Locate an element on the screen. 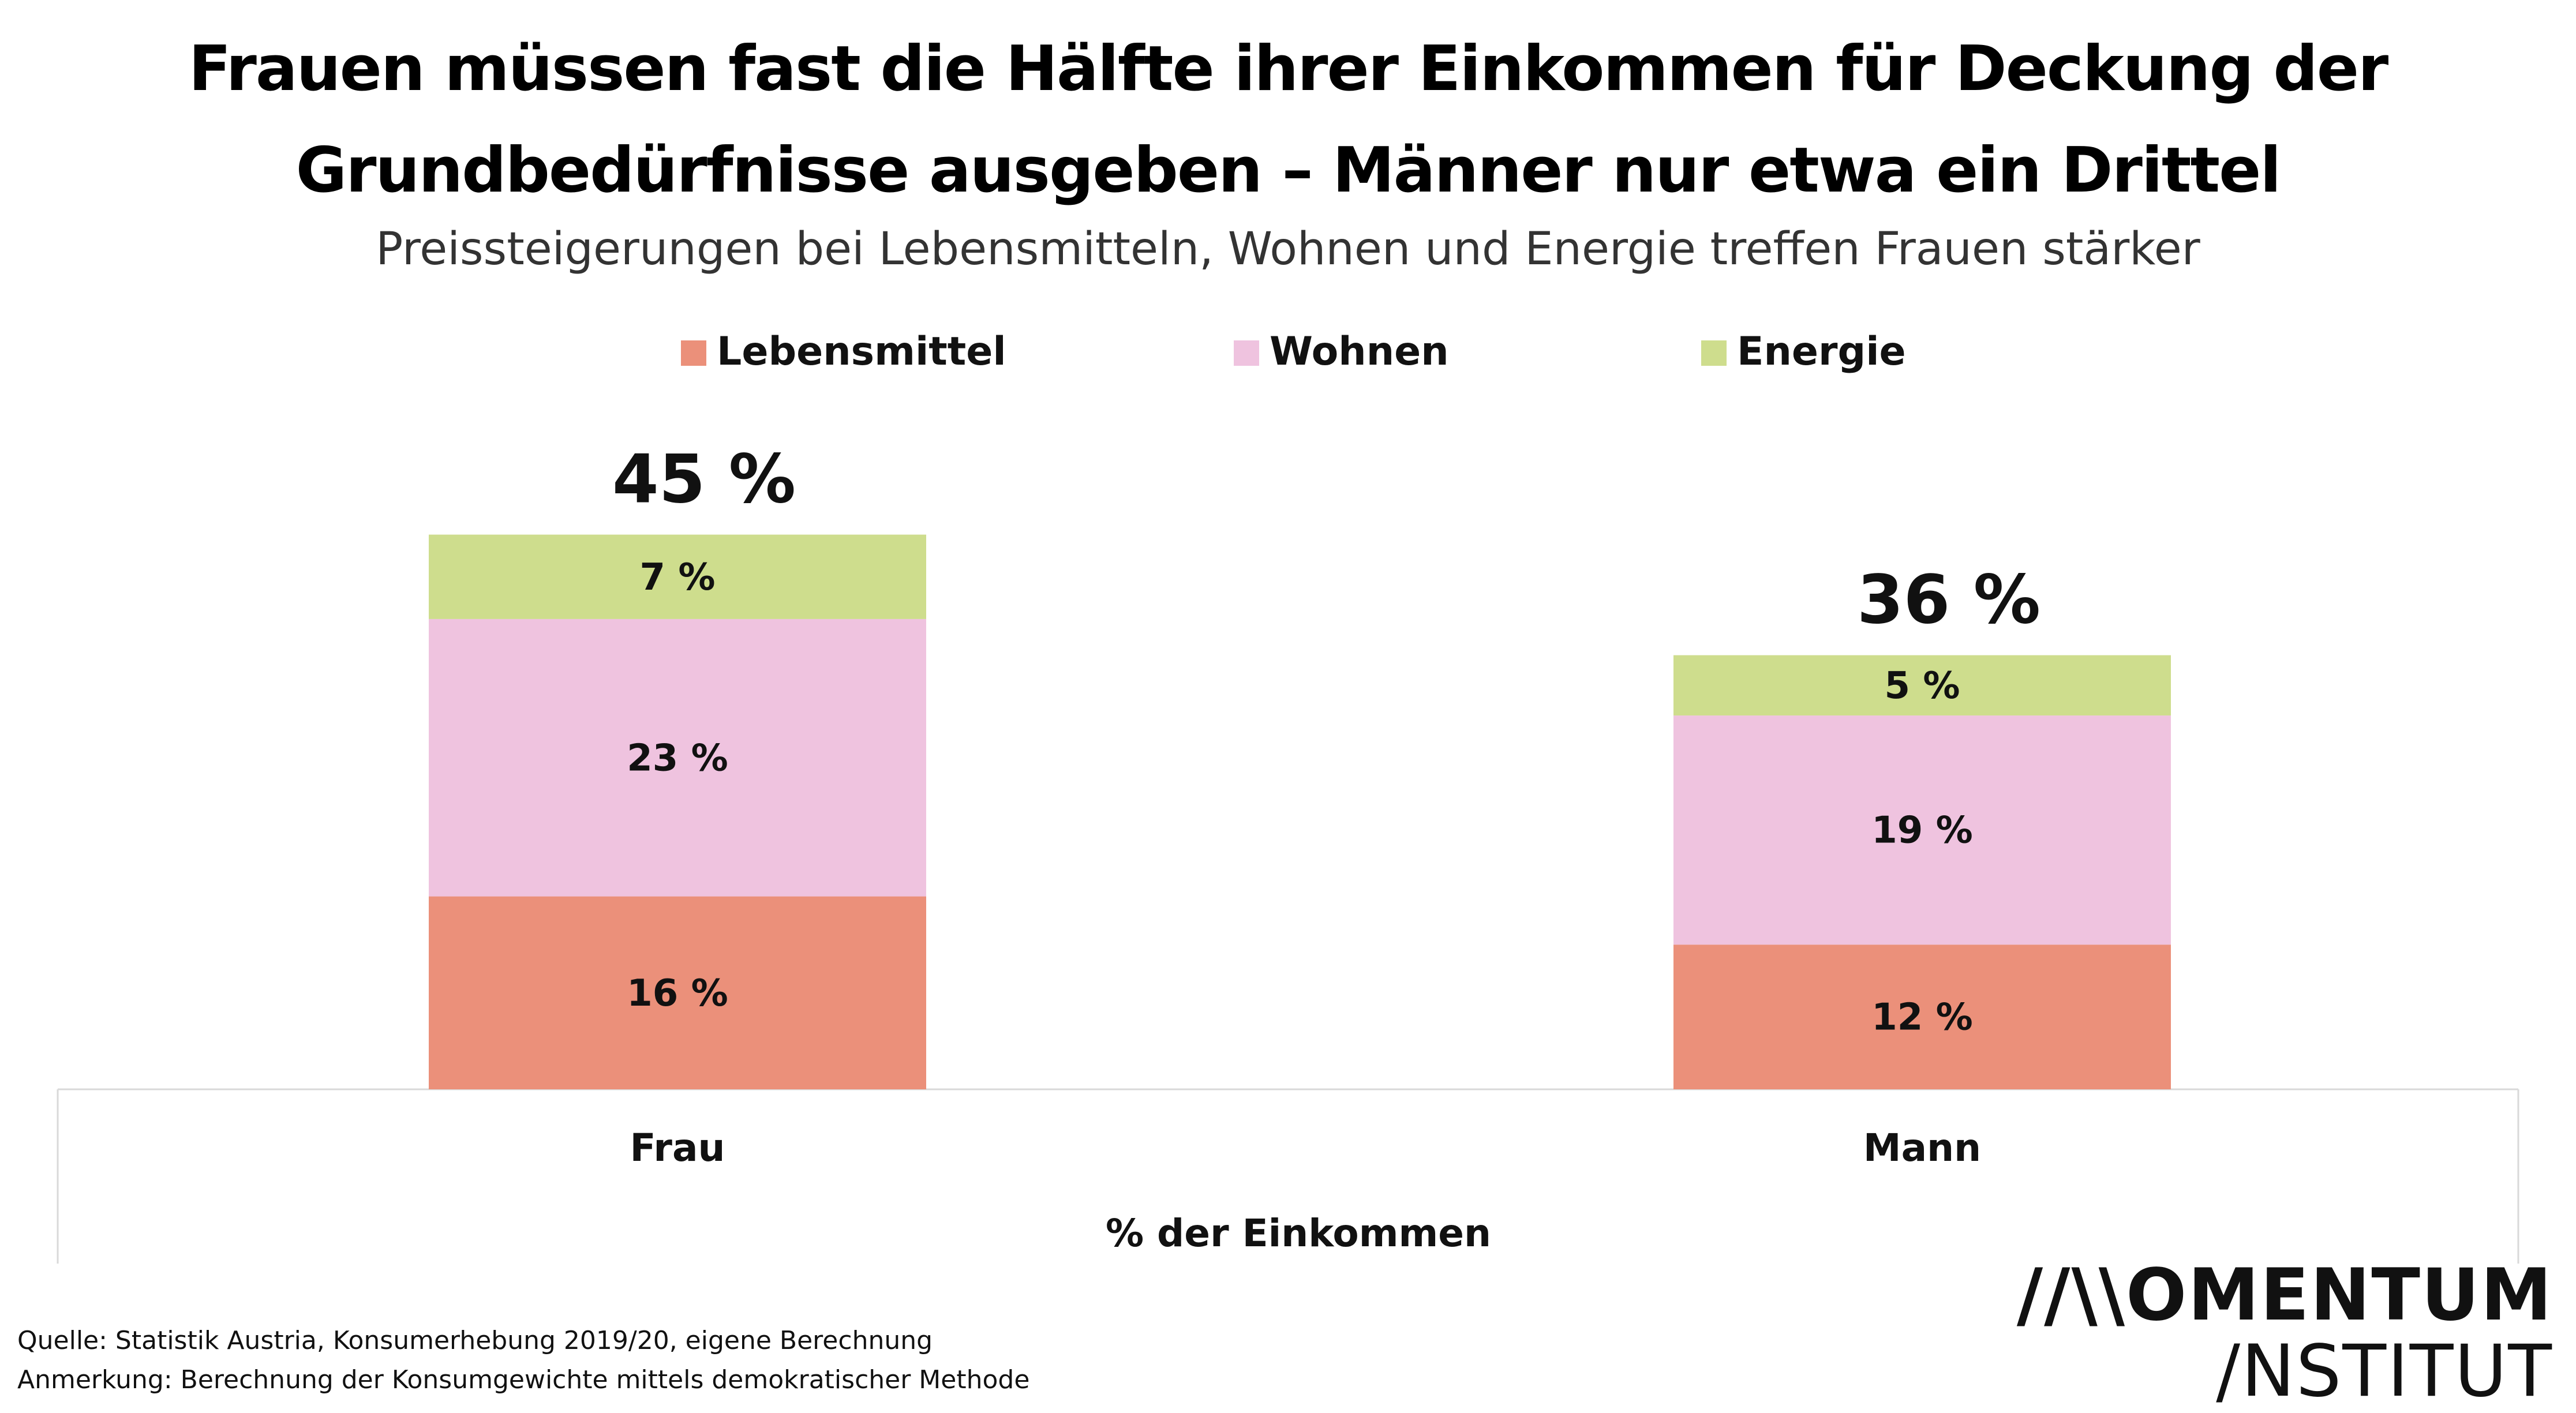 This screenshot has height=1413, width=2576. total-label-frau: 45 % is located at coordinates (704, 480).